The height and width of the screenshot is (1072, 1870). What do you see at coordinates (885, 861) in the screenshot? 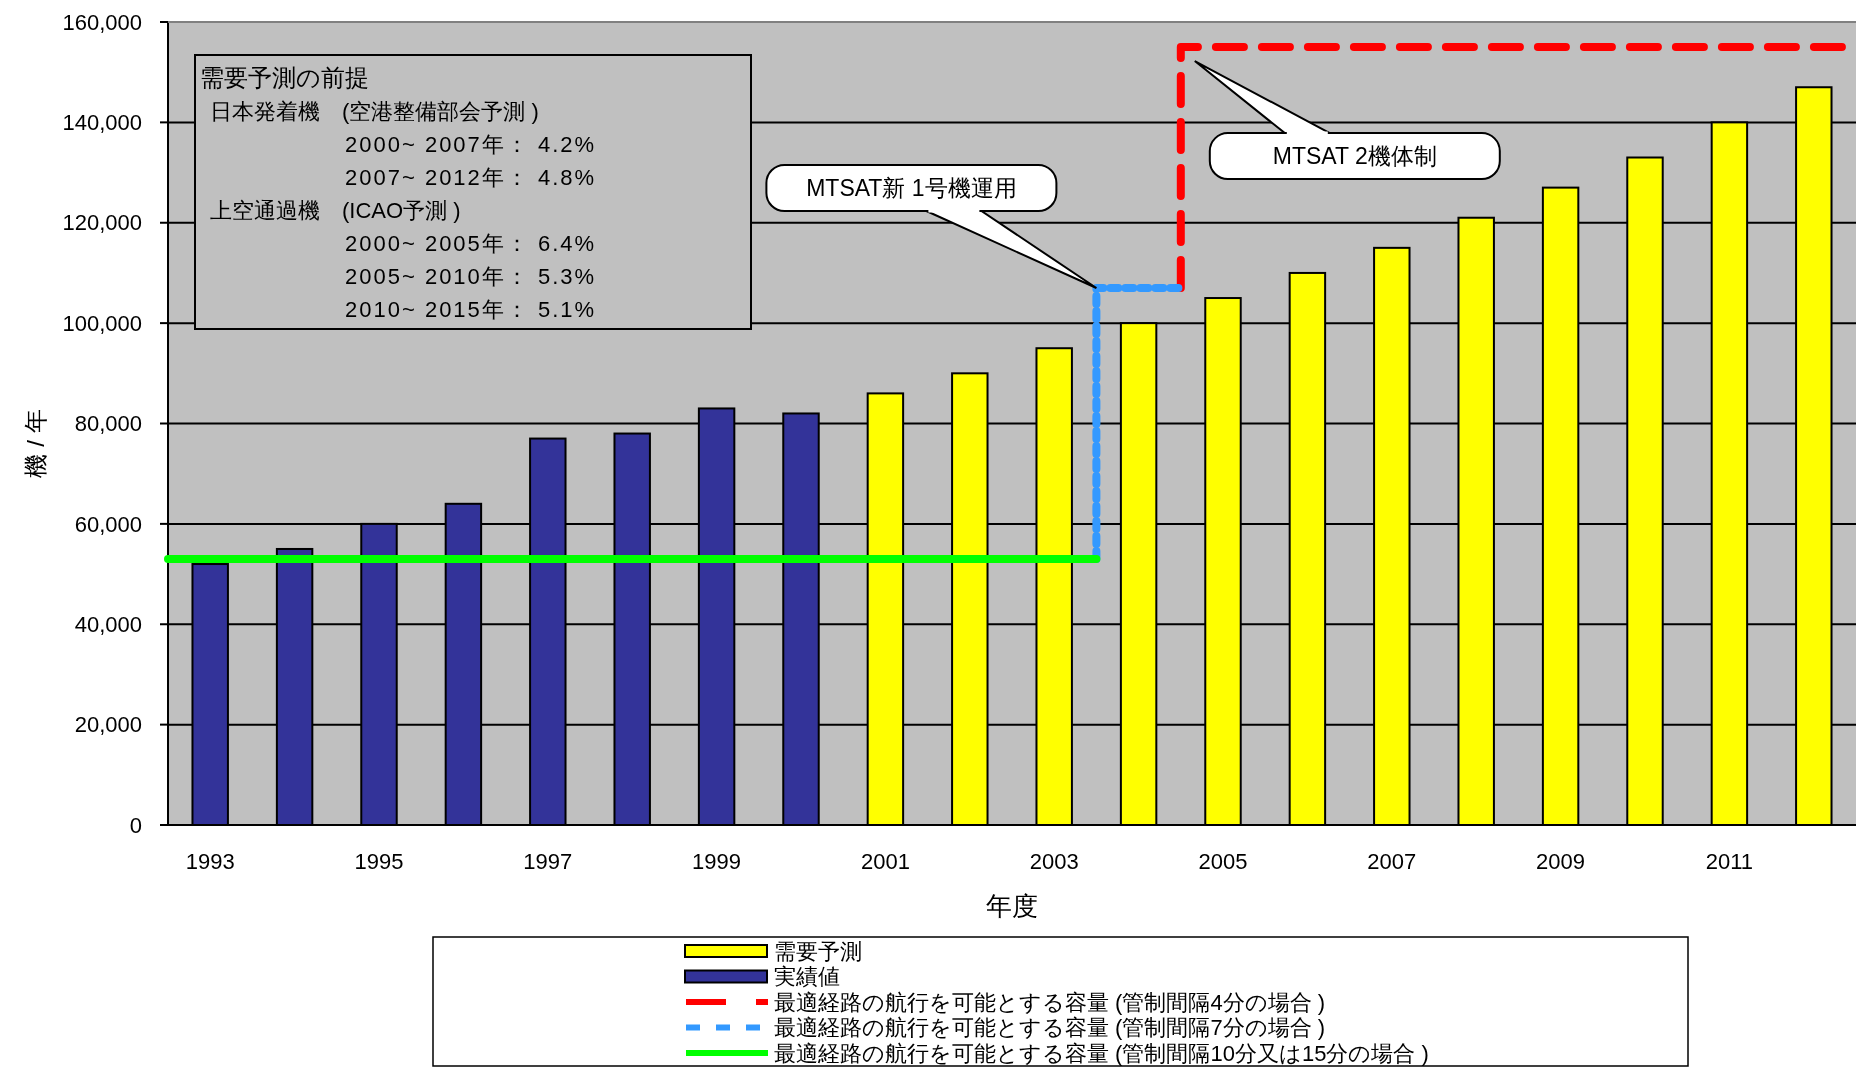
I see `x-tick-label: 2001` at bounding box center [885, 861].